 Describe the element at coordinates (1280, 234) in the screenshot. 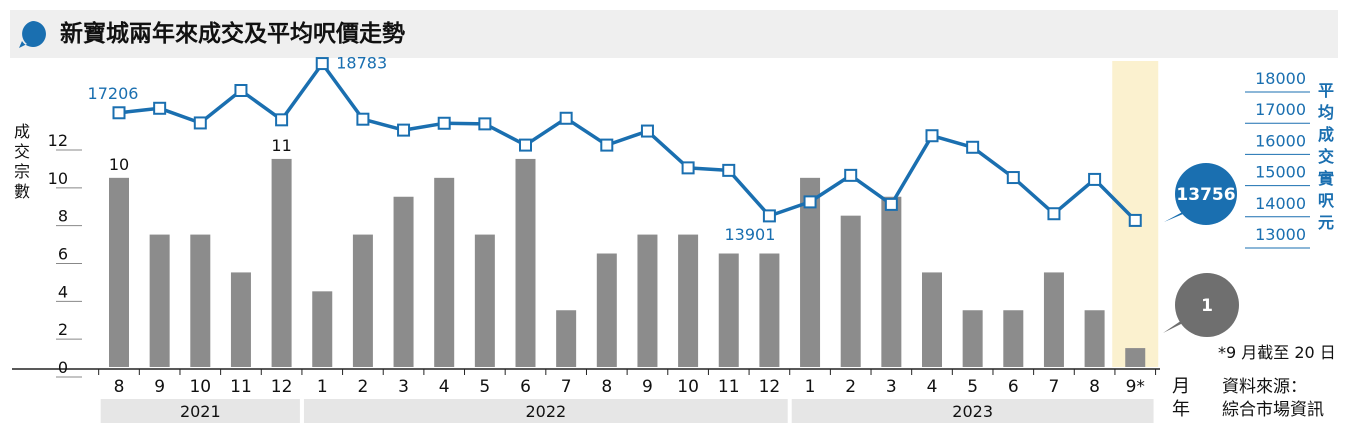

I see `right-tick-label: 13000` at that location.